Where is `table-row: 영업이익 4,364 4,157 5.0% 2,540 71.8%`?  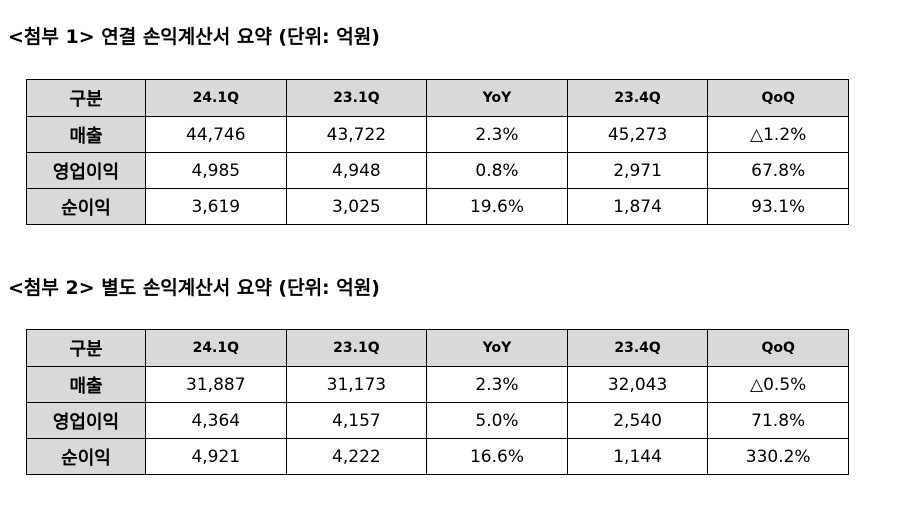 table-row: 영업이익 4,364 4,157 5.0% 2,540 71.8% is located at coordinates (437, 420).